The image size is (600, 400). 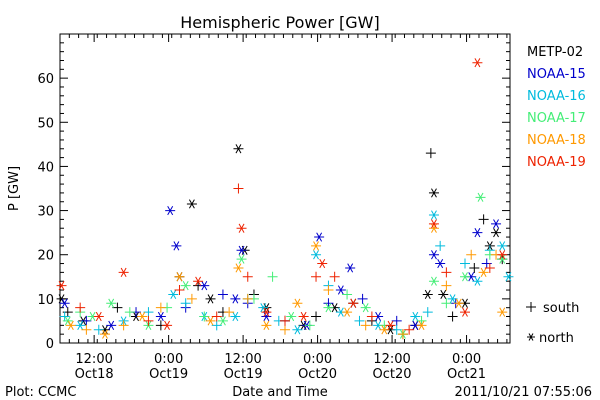 What do you see at coordinates (14, 188) in the screenshot?
I see `y-axis-label: P [GW]` at bounding box center [14, 188].